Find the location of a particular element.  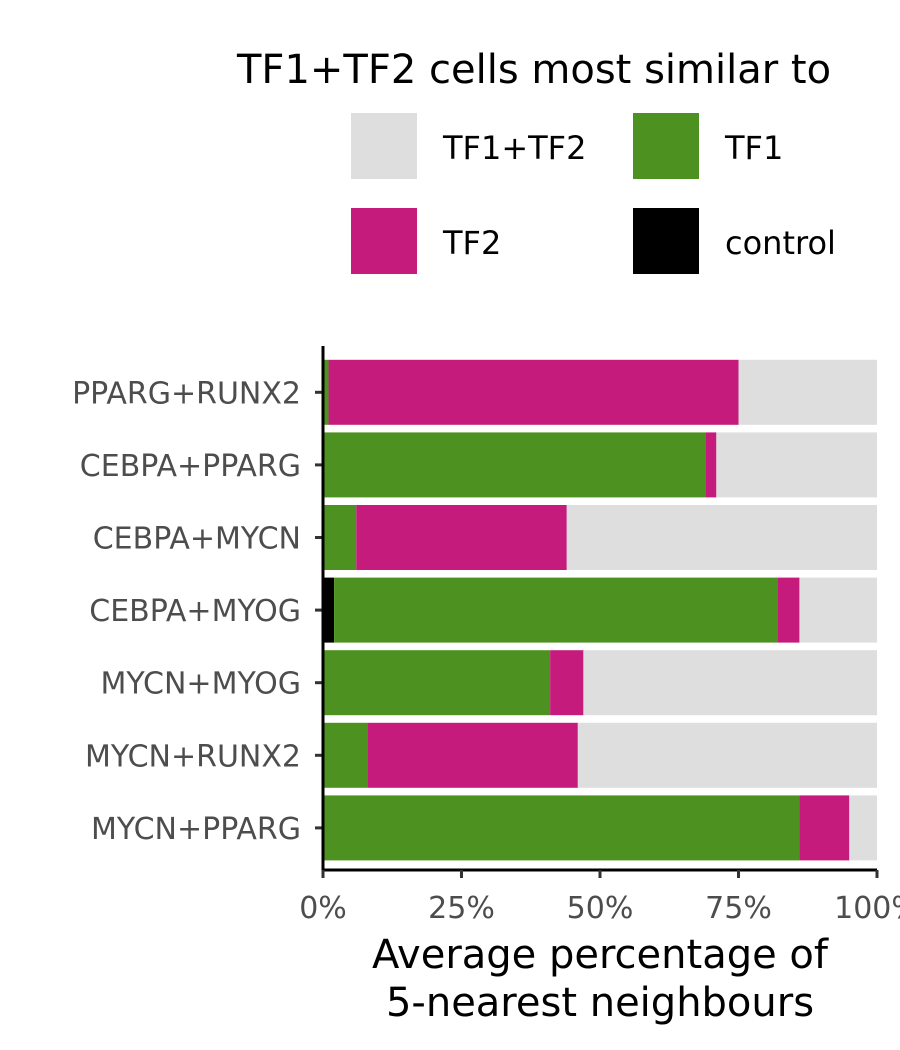

y-tick-label: MYCN+RUNX2 is located at coordinates (193, 756).